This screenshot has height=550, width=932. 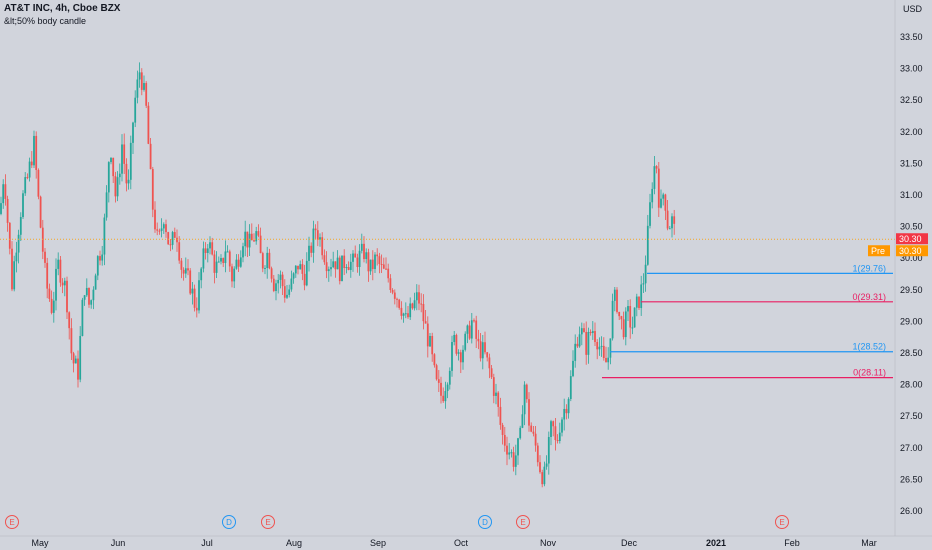 What do you see at coordinates (911, 511) in the screenshot?
I see `y-tick-label: 26.00` at bounding box center [911, 511].